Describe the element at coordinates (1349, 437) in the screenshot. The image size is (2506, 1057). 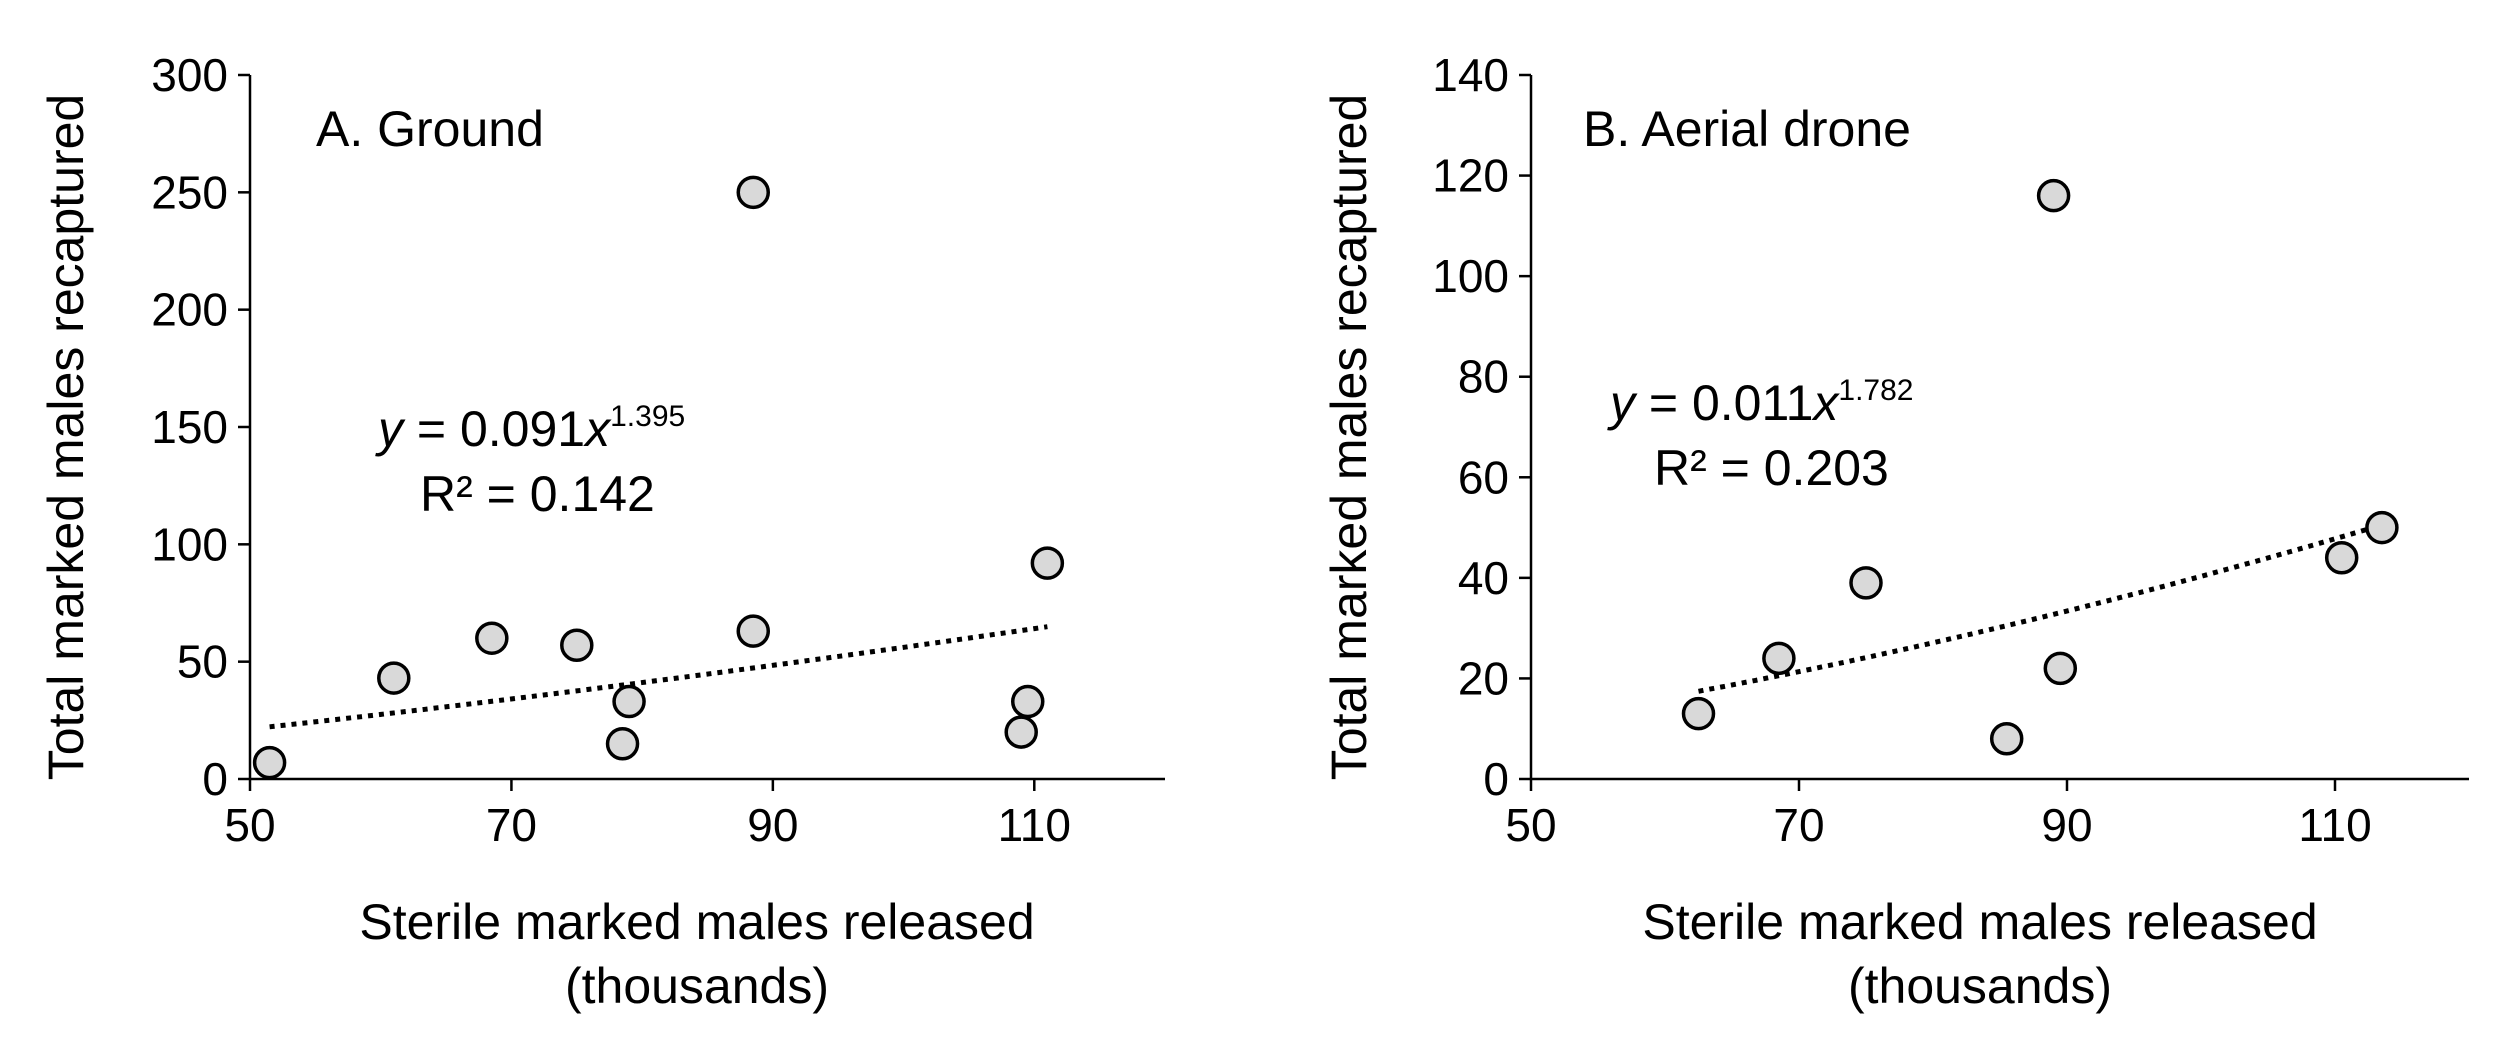
I see `y-axis-label-aerial-drone: Total marked males recaptured` at that location.